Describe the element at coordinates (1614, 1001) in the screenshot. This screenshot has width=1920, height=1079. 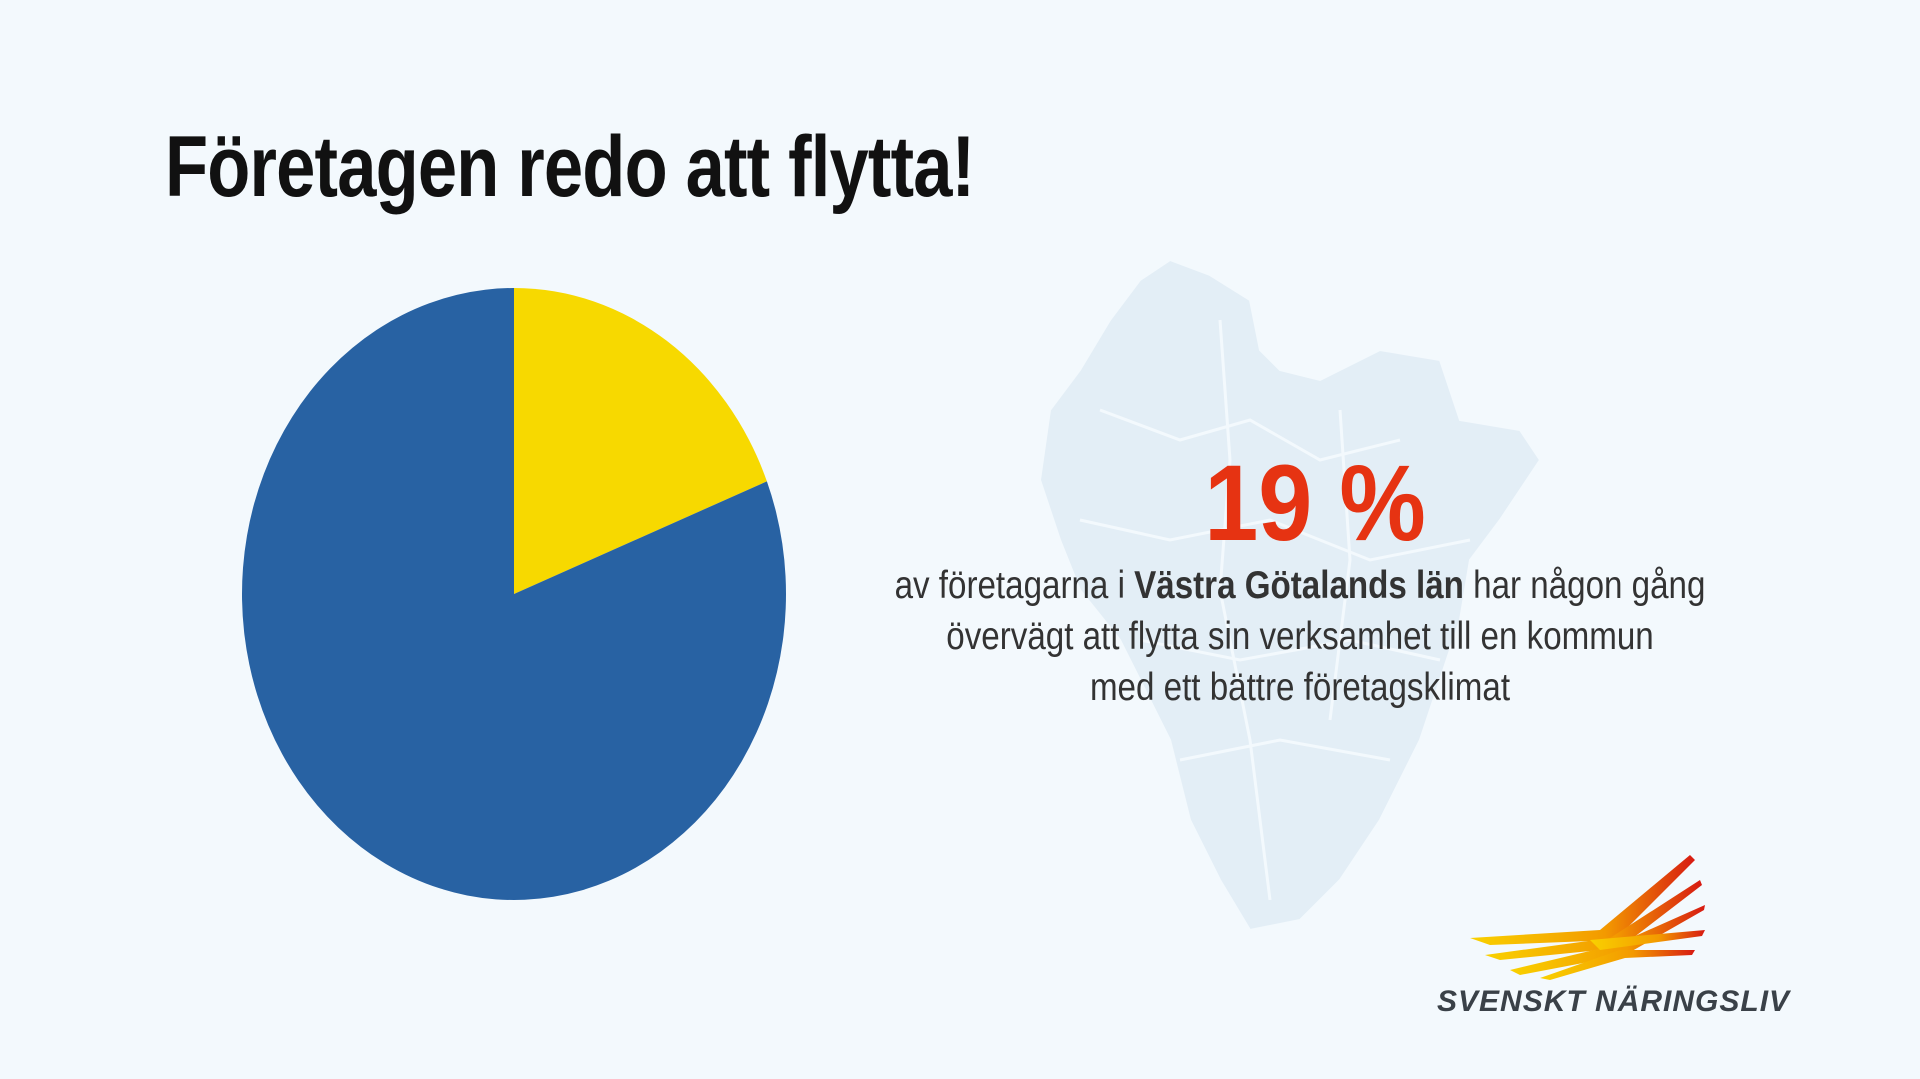
I see `logo-text: SVENSKT NÄRINGSLIV` at that location.